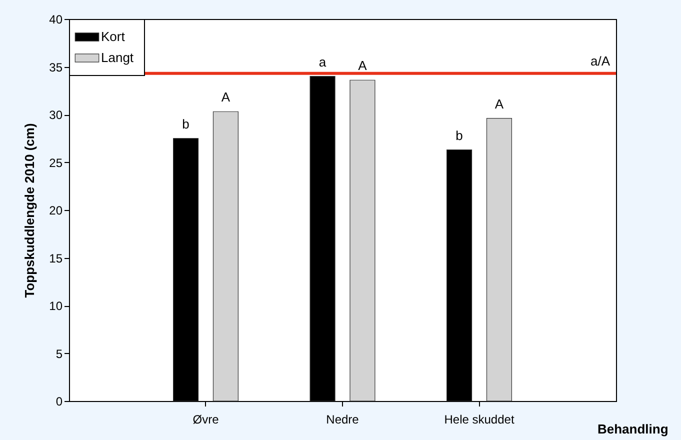 The image size is (681, 440). Describe the element at coordinates (56, 115) in the screenshot. I see `y-tick-label: 30` at that location.